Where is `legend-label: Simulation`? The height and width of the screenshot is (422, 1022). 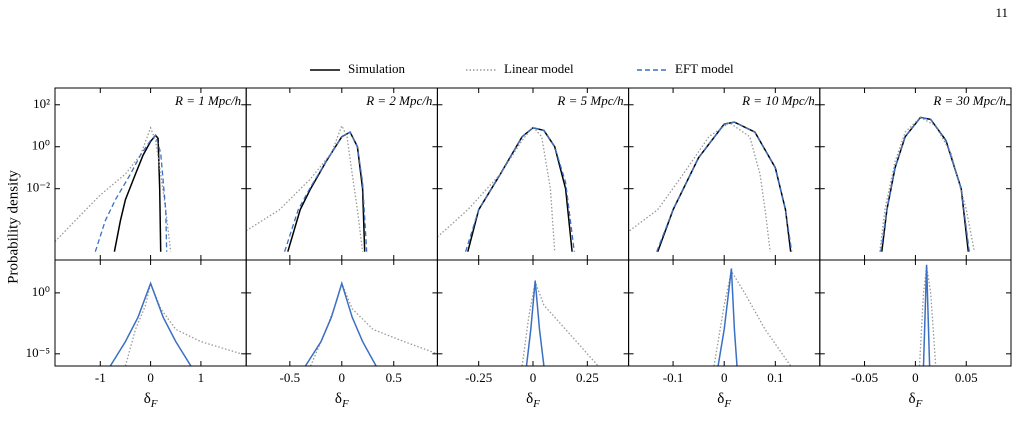 legend-label: Simulation is located at coordinates (377, 68).